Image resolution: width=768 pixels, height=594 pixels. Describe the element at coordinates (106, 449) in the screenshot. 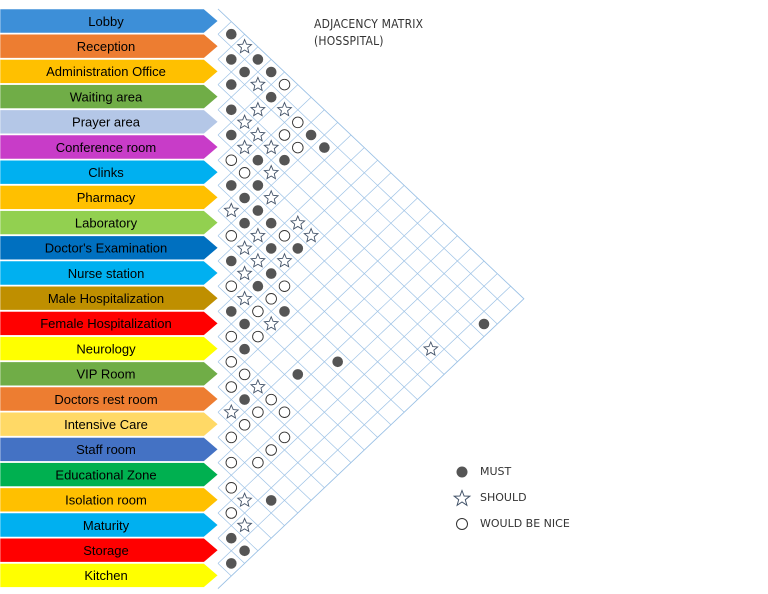

I see `room-label: Staff room` at that location.